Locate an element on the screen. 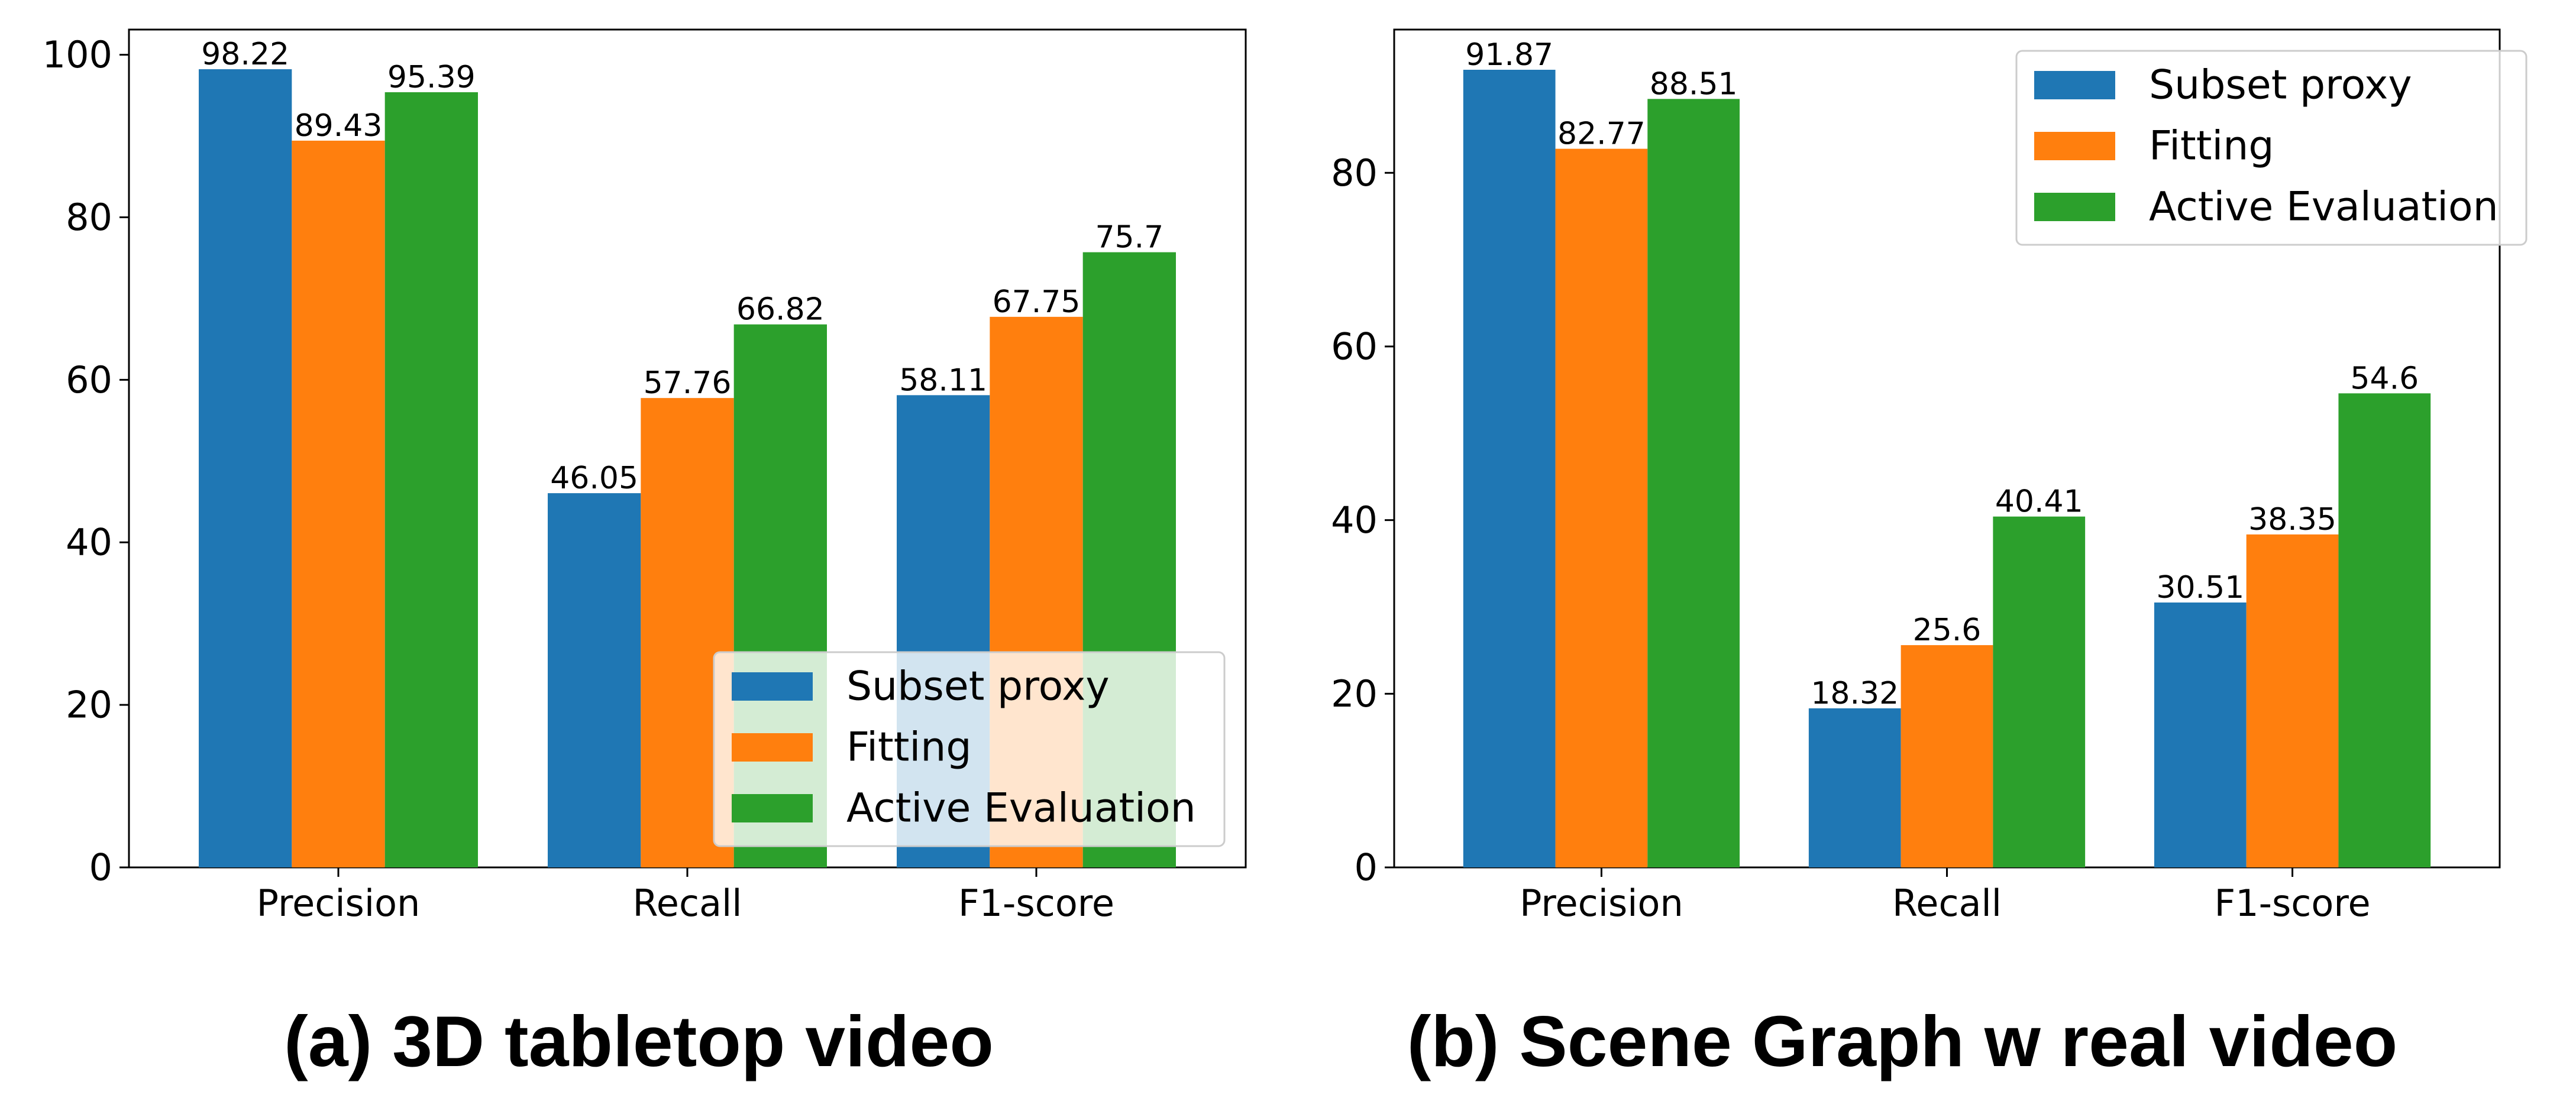 This screenshot has height=1098, width=2576. data-label: 98.22 is located at coordinates (245, 54).